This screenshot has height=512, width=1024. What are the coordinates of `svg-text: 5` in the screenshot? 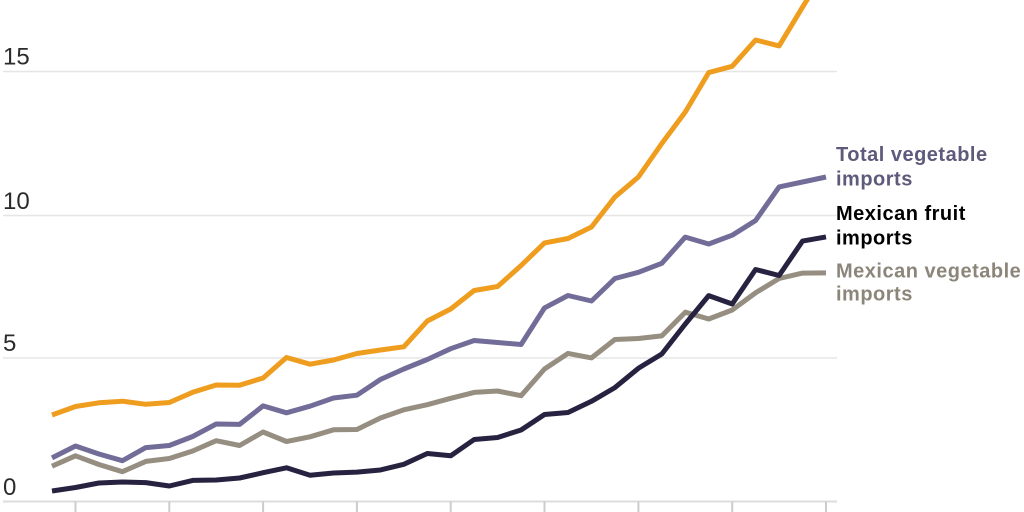 It's located at (9, 343).